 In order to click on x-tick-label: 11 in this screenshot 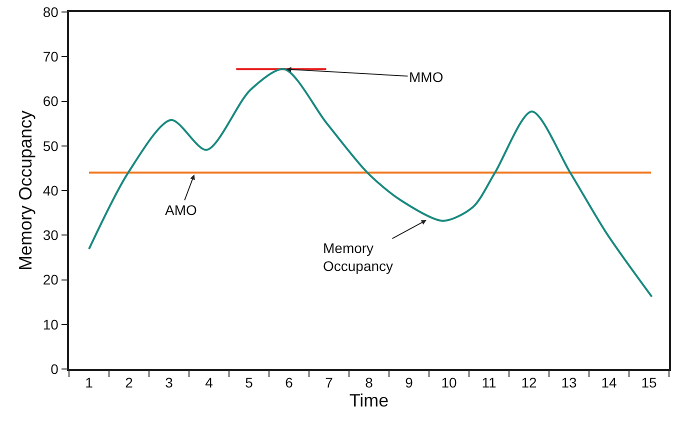, I will do `click(489, 382)`.